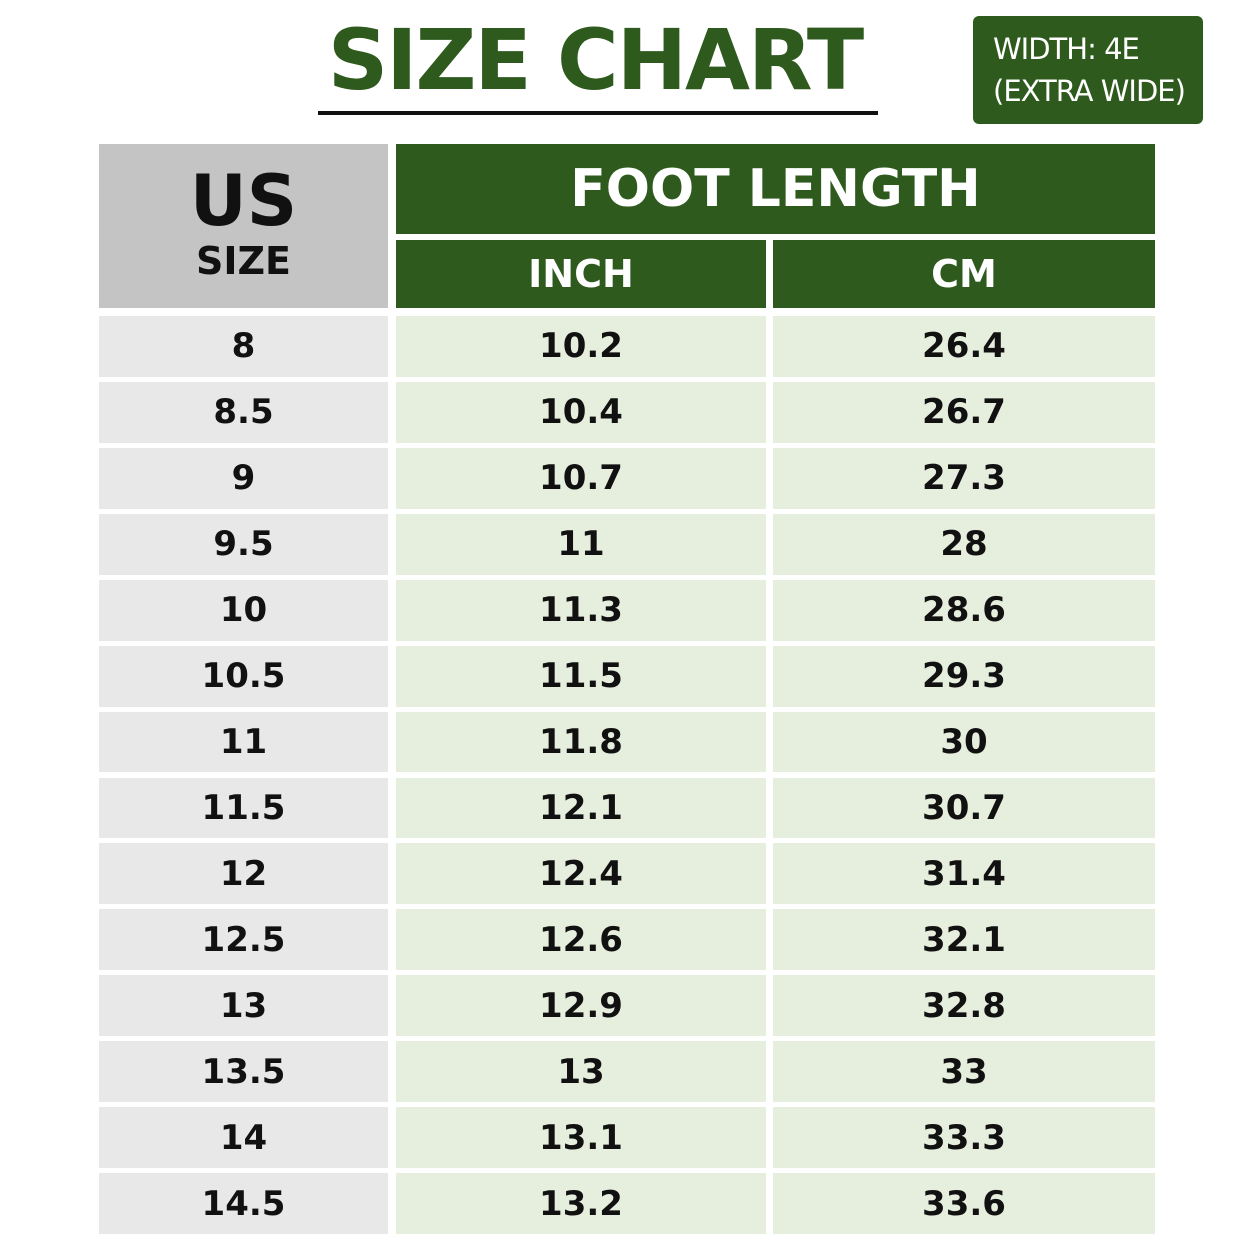 The height and width of the screenshot is (1254, 1254). What do you see at coordinates (964, 874) in the screenshot?
I see `table-cell: 31.4` at bounding box center [964, 874].